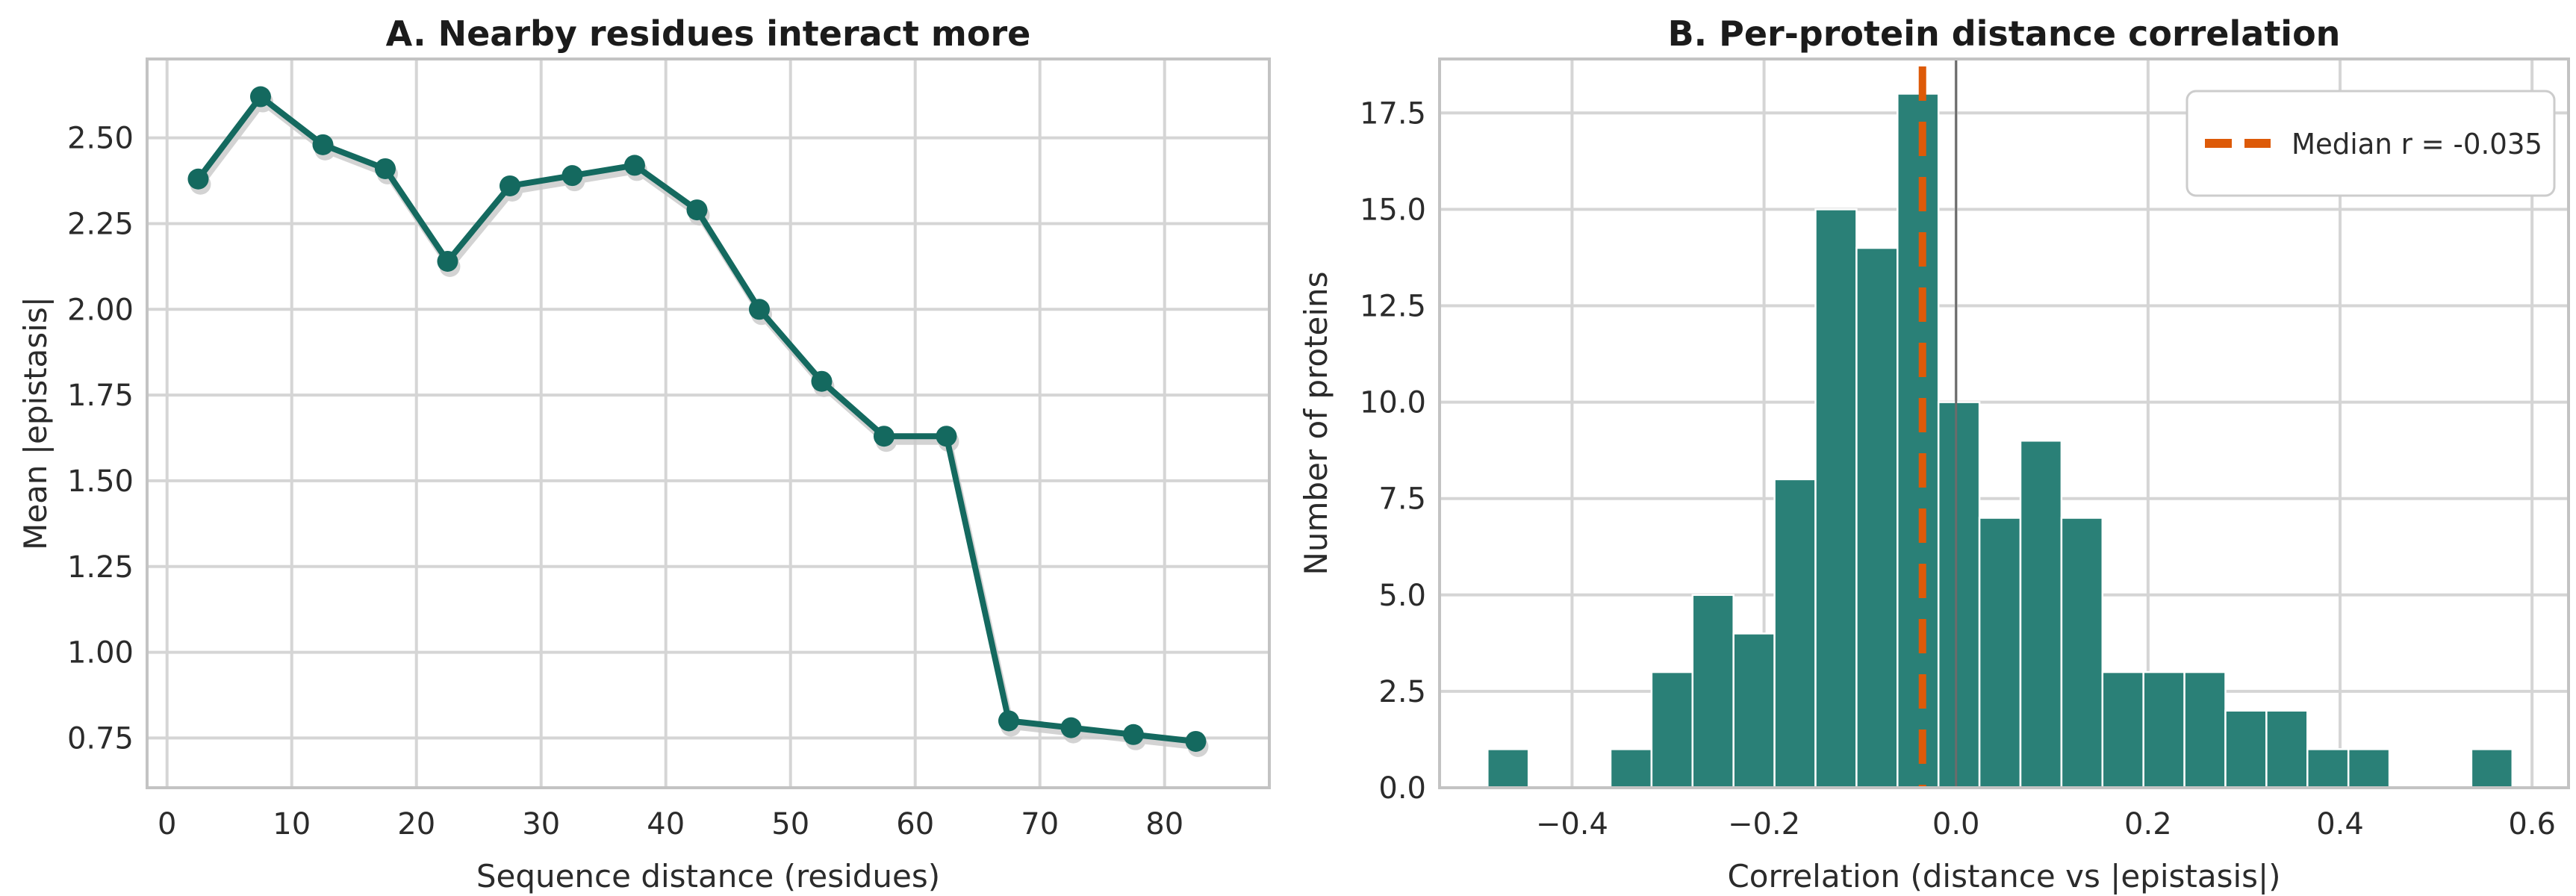 The width and height of the screenshot is (2576, 896). Describe the element at coordinates (2417, 144) in the screenshot. I see `legend-label: Median r = -0.035` at that location.